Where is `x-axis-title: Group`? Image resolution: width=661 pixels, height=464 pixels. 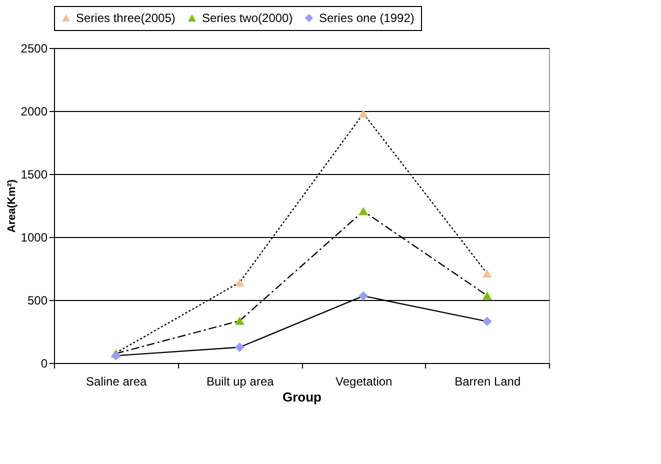
x-axis-title: Group is located at coordinates (302, 397).